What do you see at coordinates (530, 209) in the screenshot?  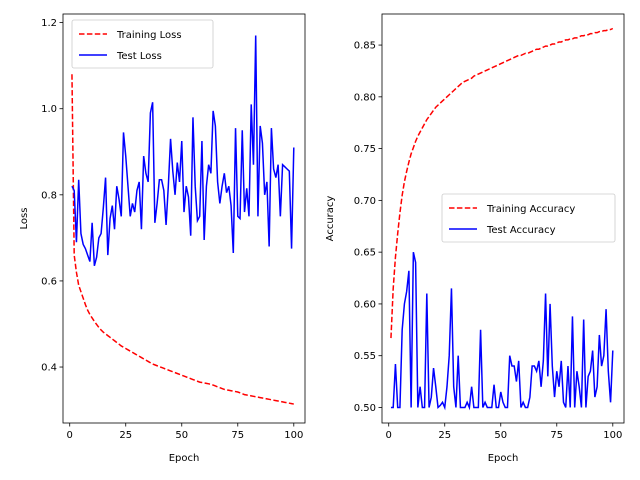 I see `legend-label: Training Accuracy` at bounding box center [530, 209].